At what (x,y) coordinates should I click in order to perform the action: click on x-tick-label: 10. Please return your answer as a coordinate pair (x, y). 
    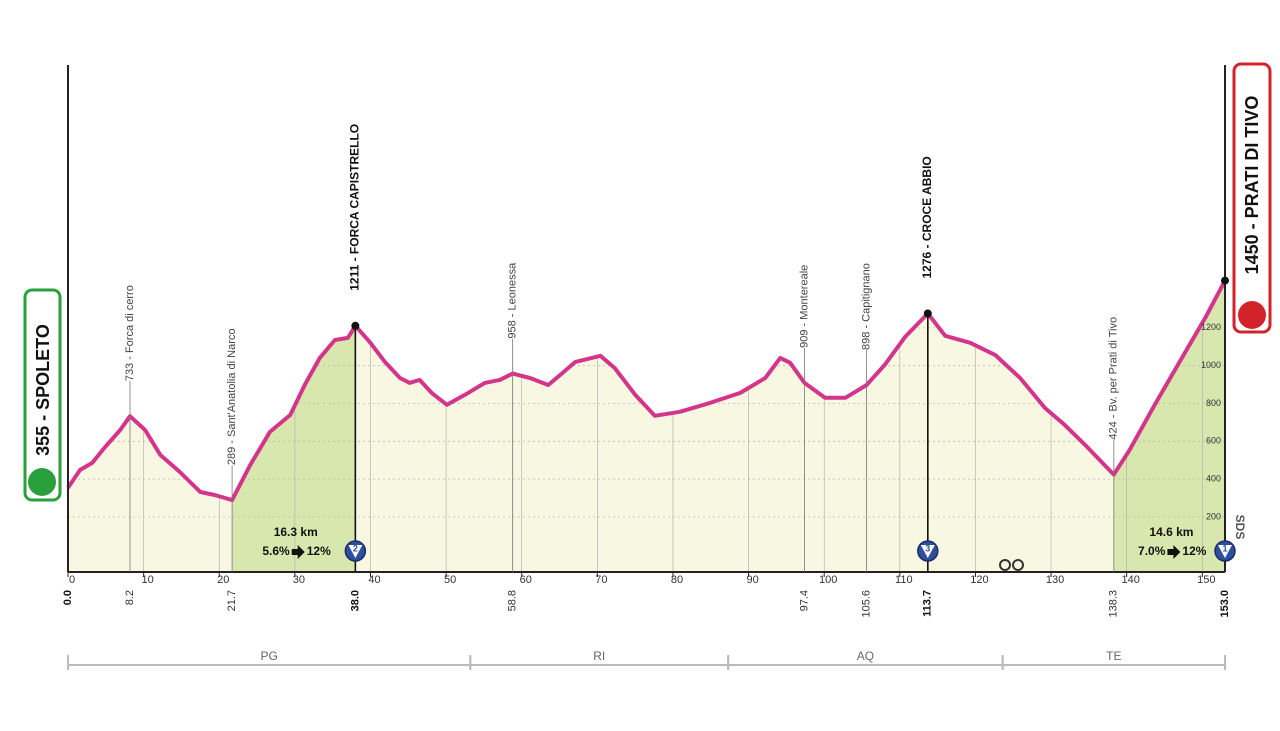
    Looking at the image, I should click on (147, 580).